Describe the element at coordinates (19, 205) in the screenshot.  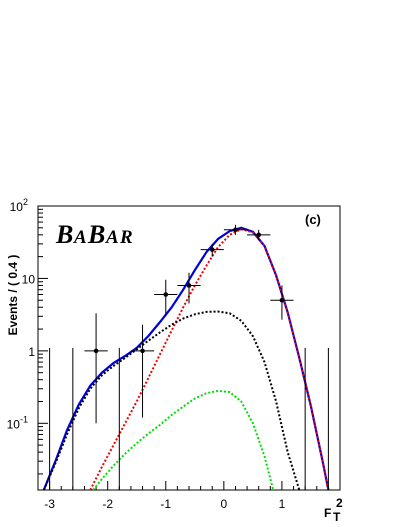
I see `y-tick-label-3: 10²` at that location.